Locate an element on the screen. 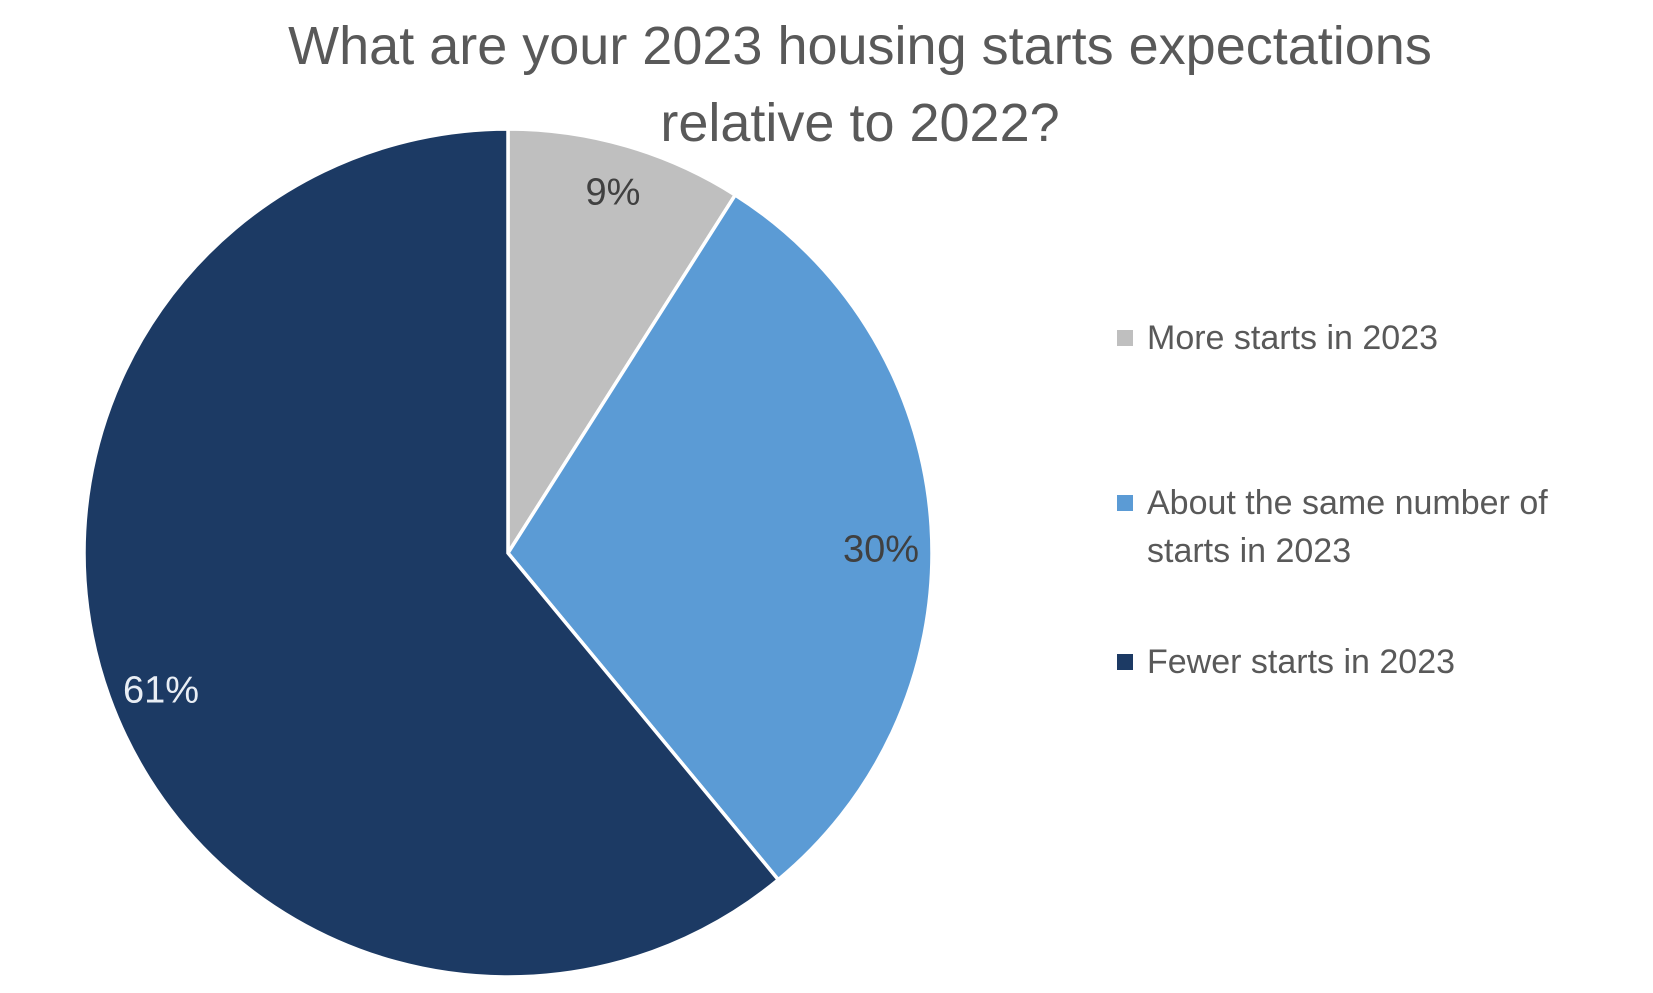 This screenshot has height=993, width=1653. legend-item-1: More starts in 2023 is located at coordinates (1337, 338).